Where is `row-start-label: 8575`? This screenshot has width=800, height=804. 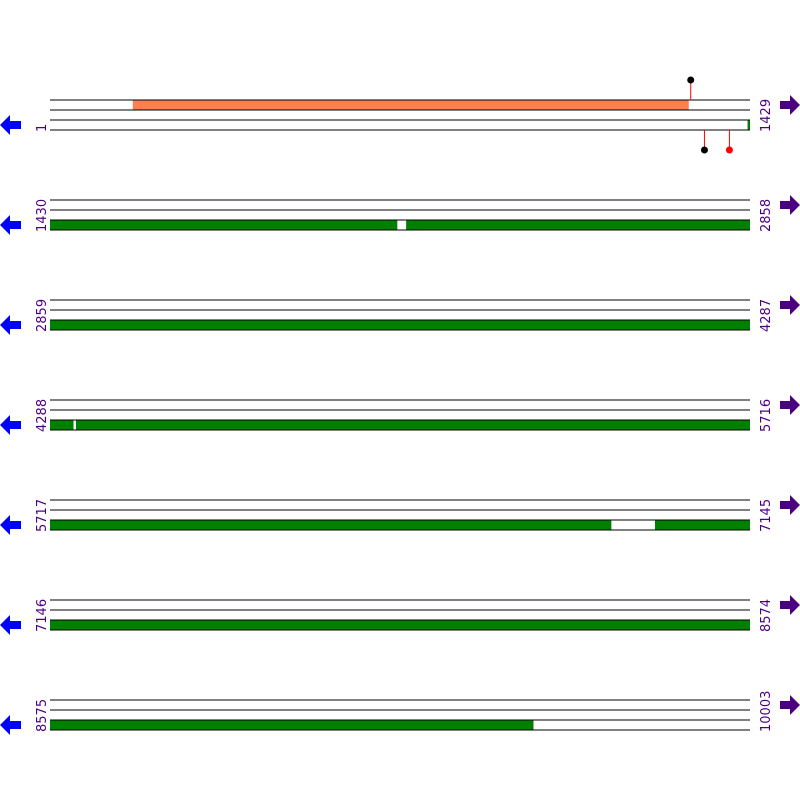 row-start-label: 8575 is located at coordinates (42, 715).